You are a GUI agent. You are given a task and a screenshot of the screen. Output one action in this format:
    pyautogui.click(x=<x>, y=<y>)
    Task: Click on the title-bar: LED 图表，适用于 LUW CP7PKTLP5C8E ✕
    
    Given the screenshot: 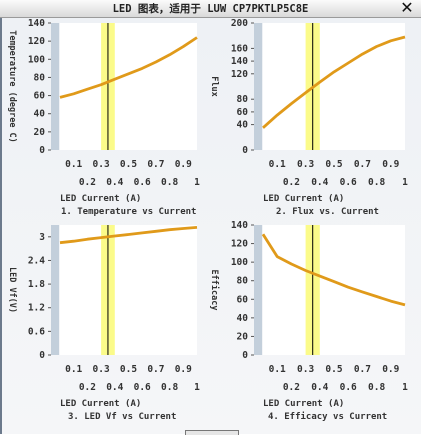 What is the action you would take?
    pyautogui.click(x=210, y=9)
    